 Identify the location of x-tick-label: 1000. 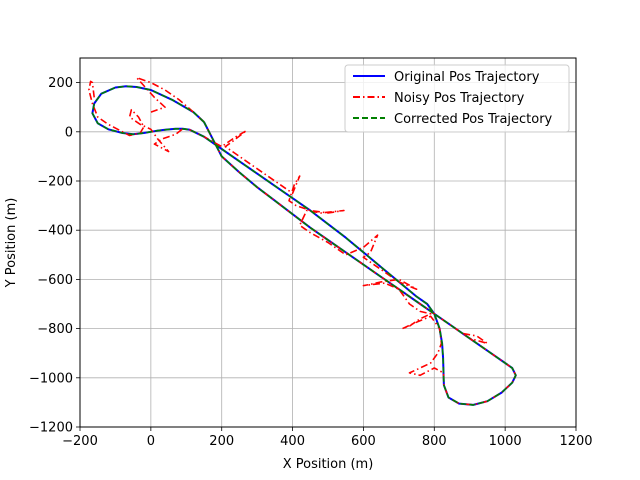
(505, 441).